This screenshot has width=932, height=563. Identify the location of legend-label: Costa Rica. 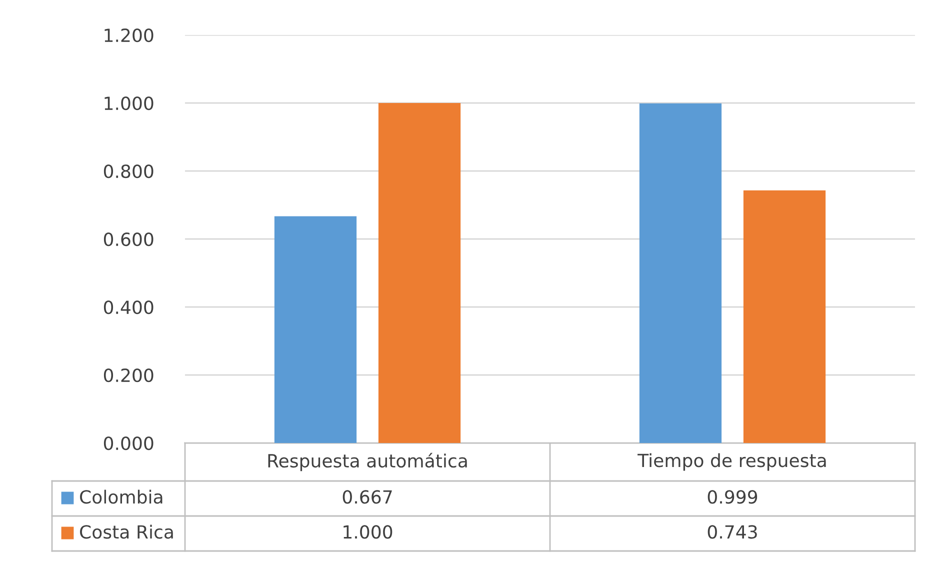
(126, 531).